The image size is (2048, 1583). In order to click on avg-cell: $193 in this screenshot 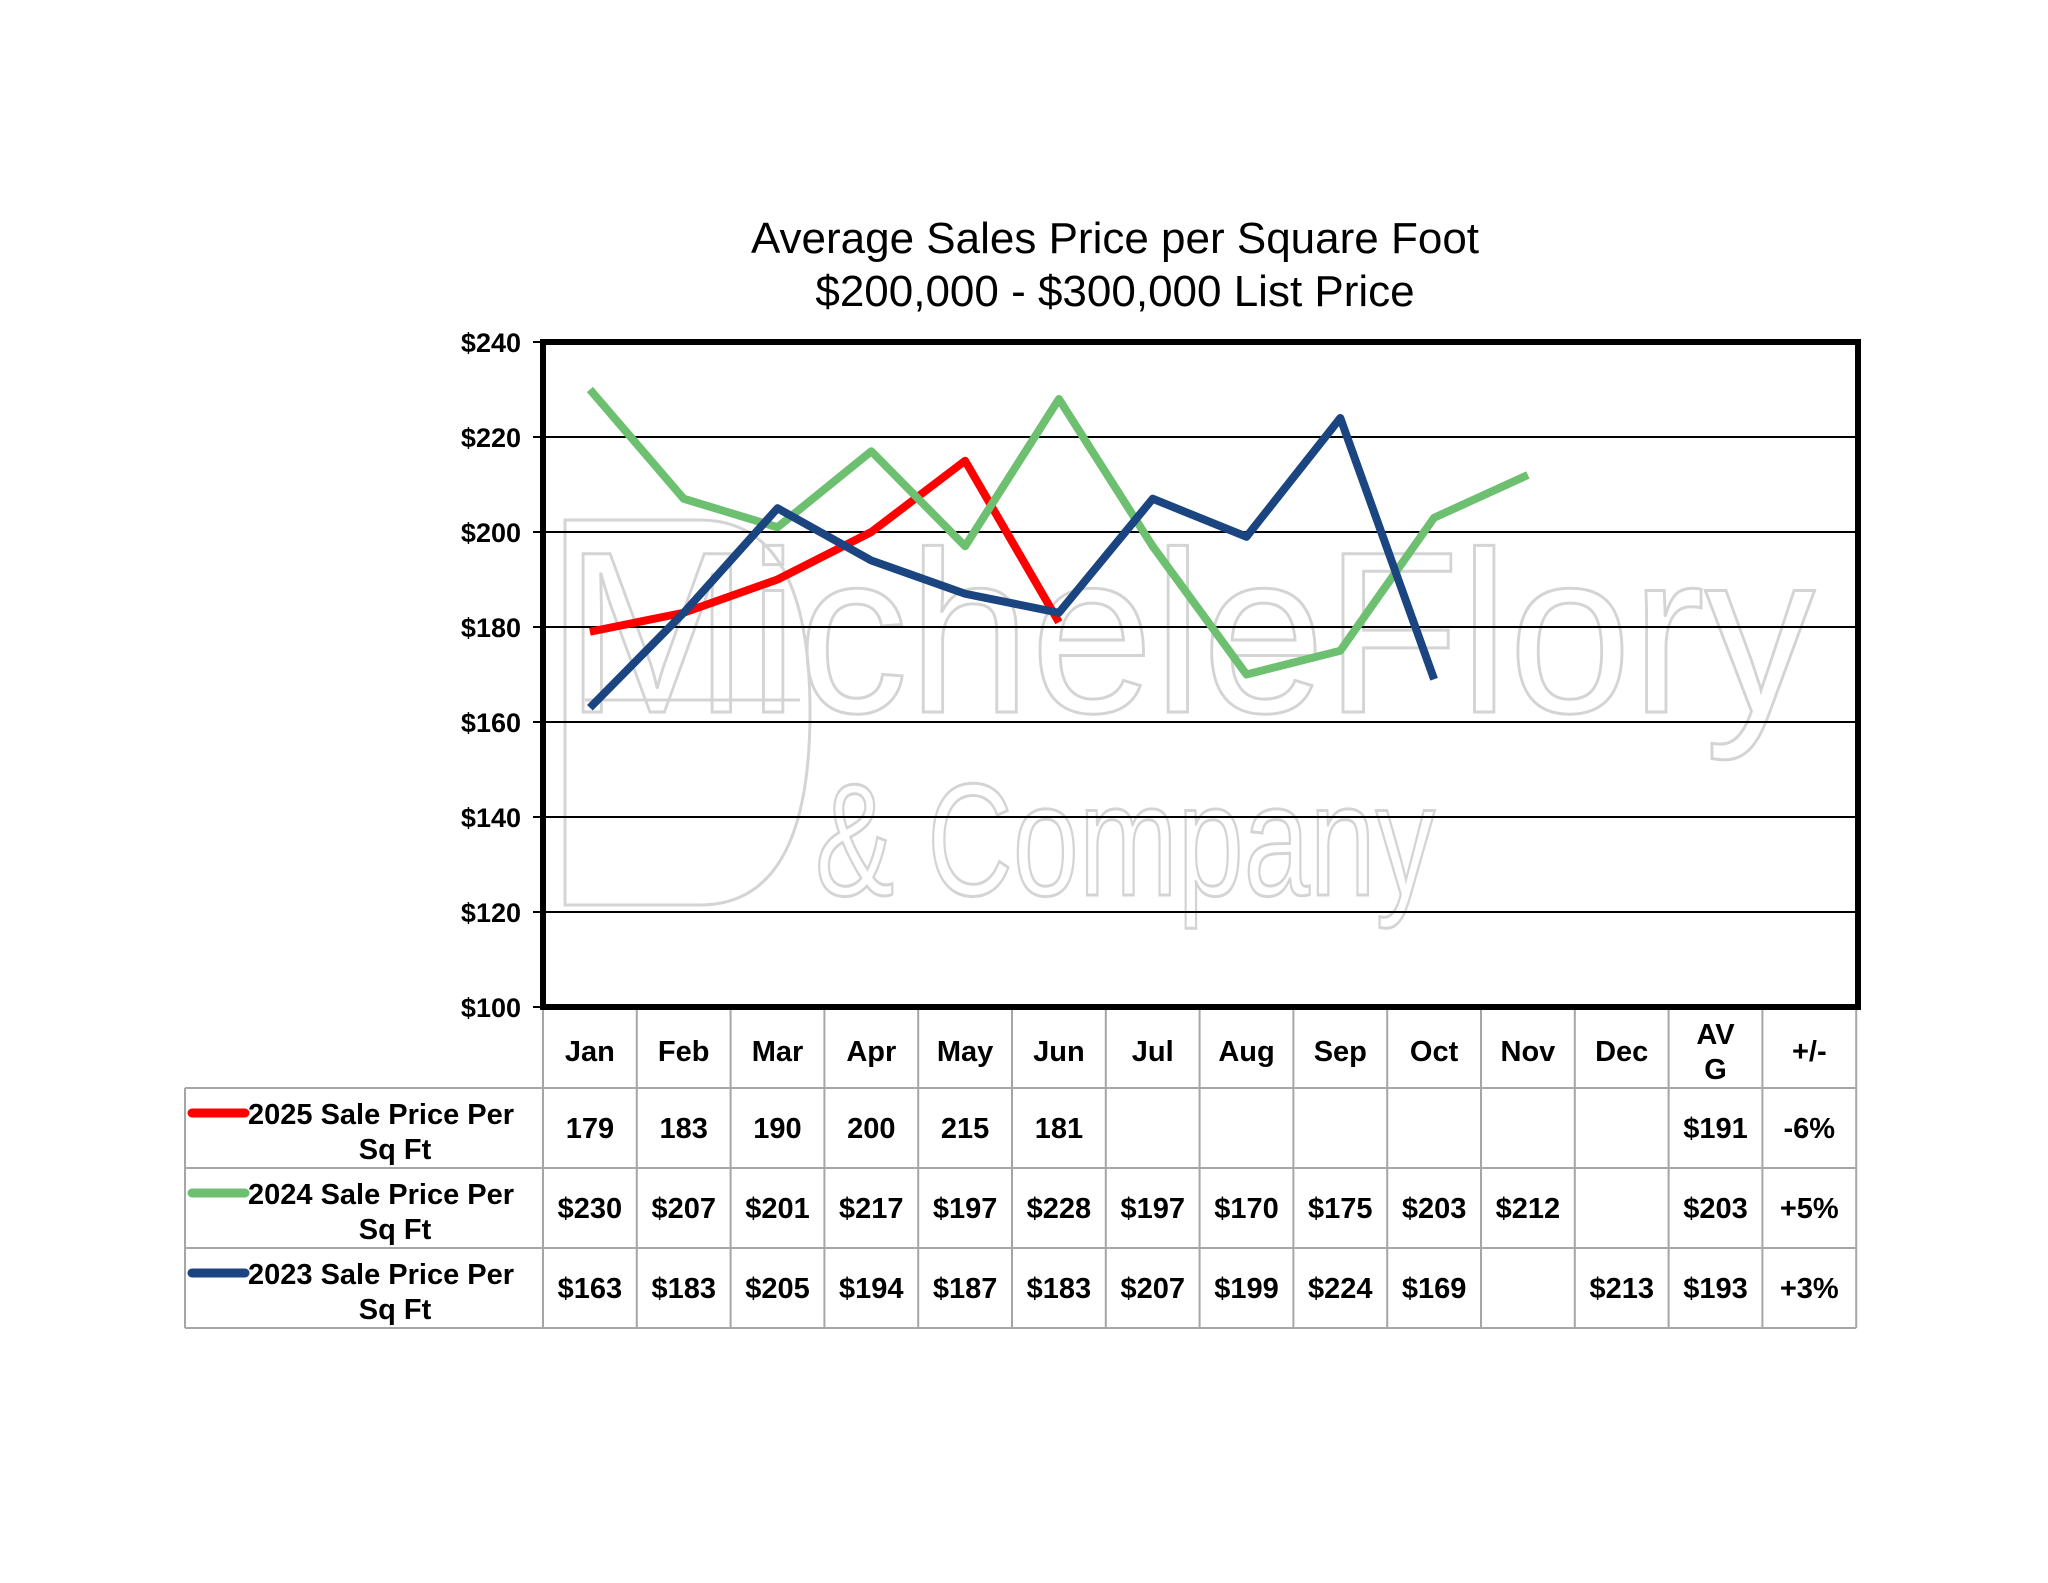, I will do `click(1715, 1289)`.